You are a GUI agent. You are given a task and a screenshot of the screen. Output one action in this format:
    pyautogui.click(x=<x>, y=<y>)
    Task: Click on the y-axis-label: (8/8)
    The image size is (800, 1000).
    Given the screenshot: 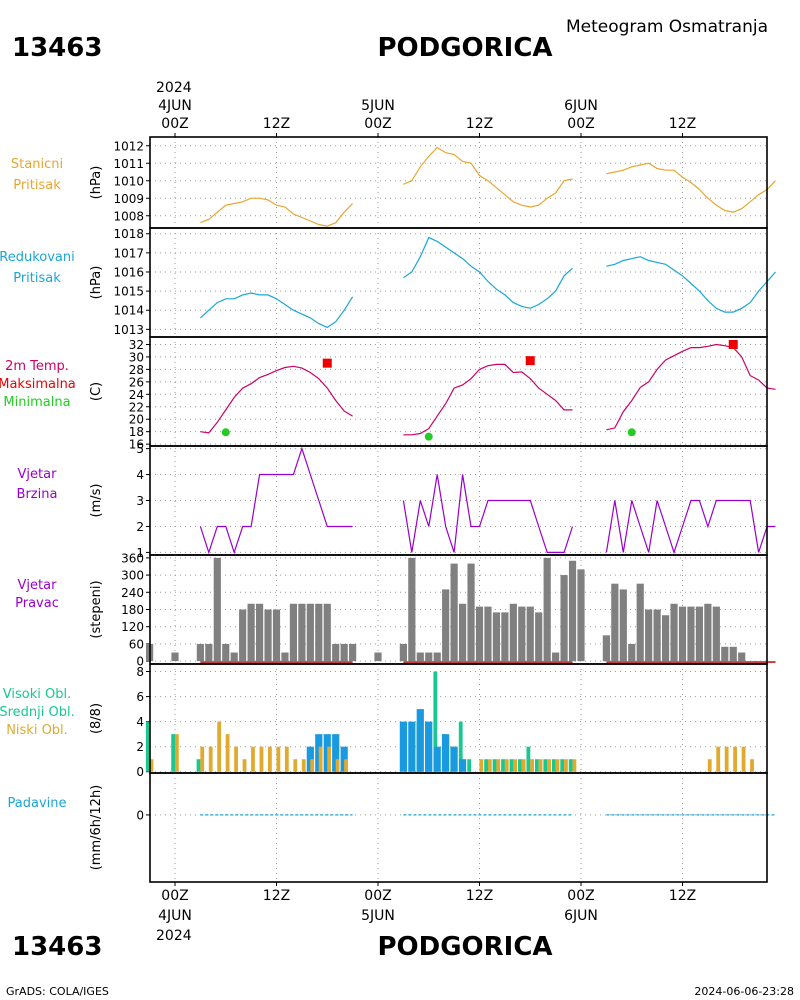 What is the action you would take?
    pyautogui.click(x=96, y=718)
    